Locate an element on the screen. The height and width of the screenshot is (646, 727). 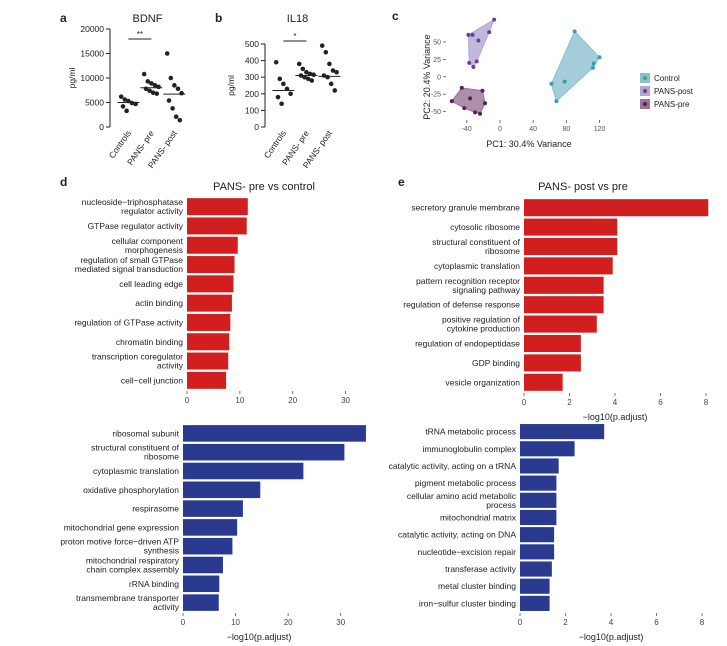
category-label: metal cluster binding is located at coordinates (477, 586).